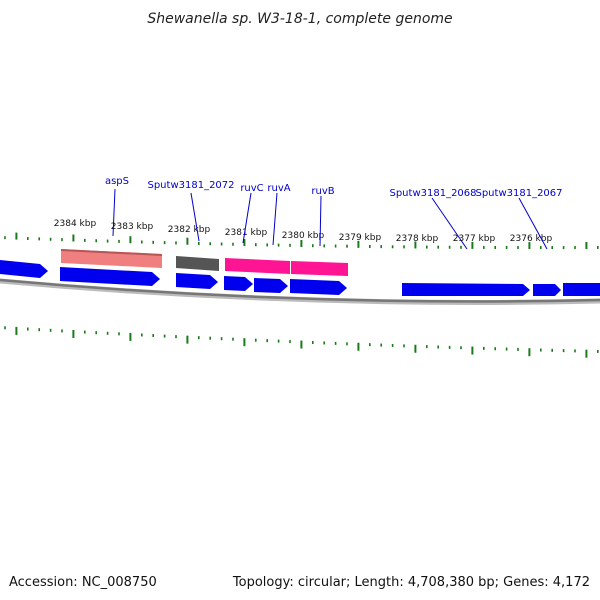  I want to click on gene-label-leaders, so click(330, 219).